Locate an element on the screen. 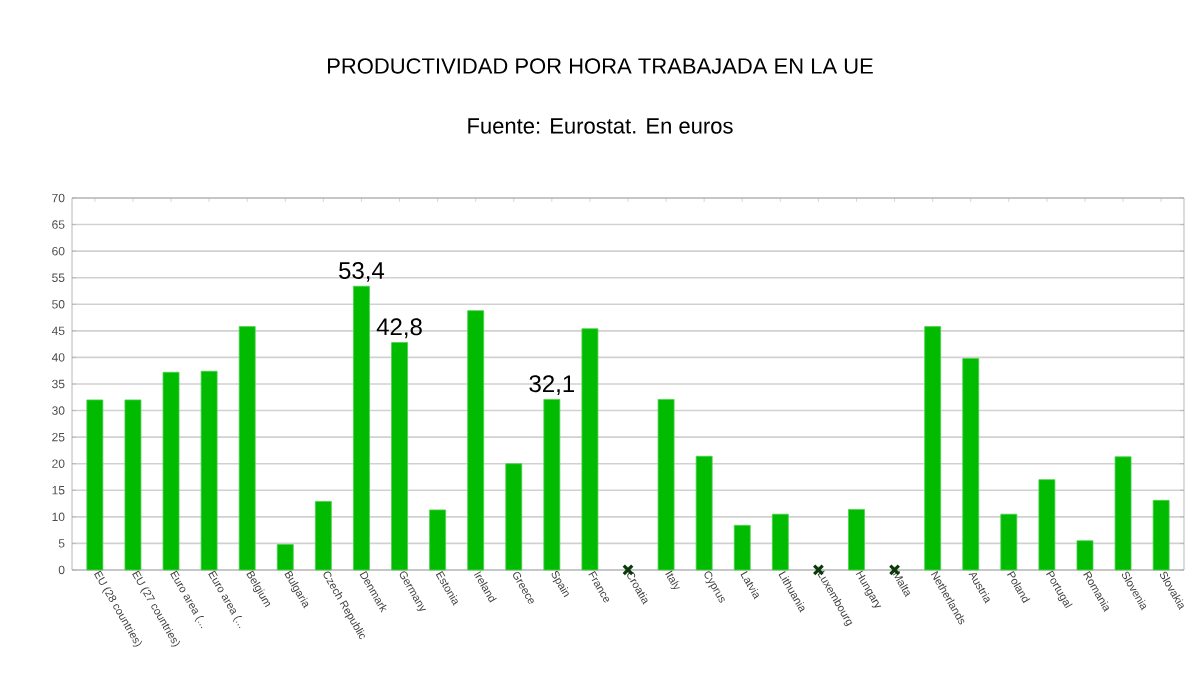 The width and height of the screenshot is (1200, 674). data-label: 53,4 is located at coordinates (362, 271).